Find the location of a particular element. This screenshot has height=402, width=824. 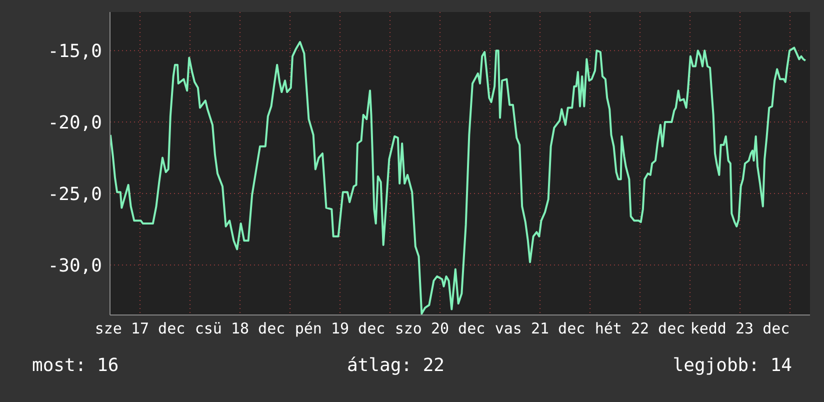

x-tick-label: sze 17 dec is located at coordinates (140, 329).